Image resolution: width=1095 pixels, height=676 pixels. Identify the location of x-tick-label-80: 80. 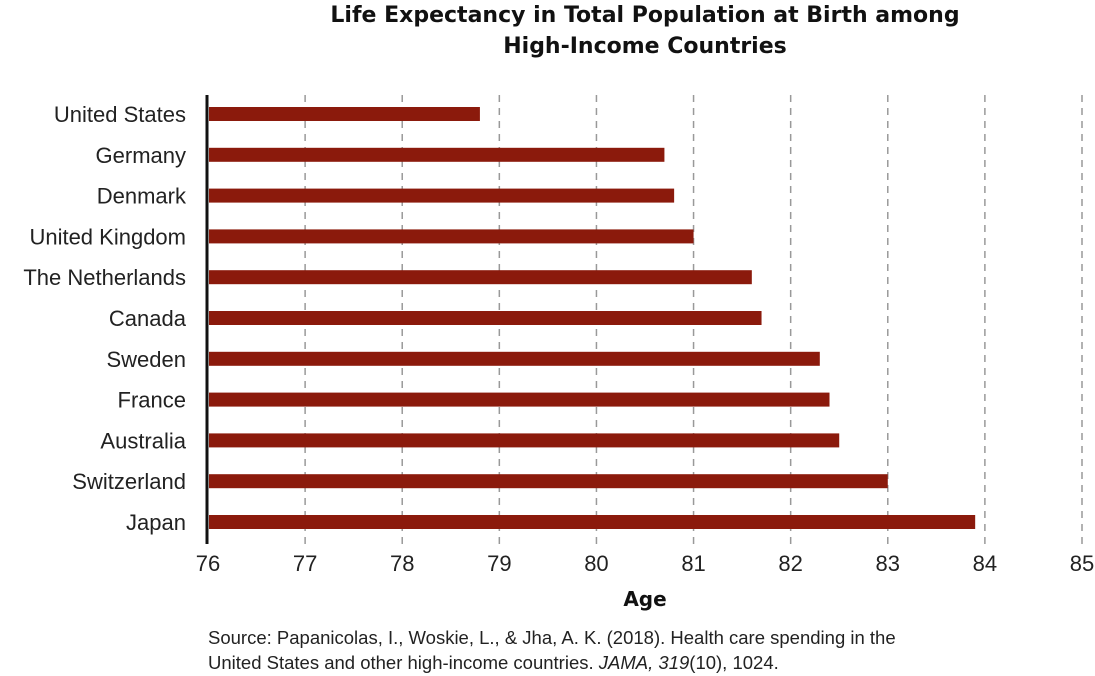
(596, 563).